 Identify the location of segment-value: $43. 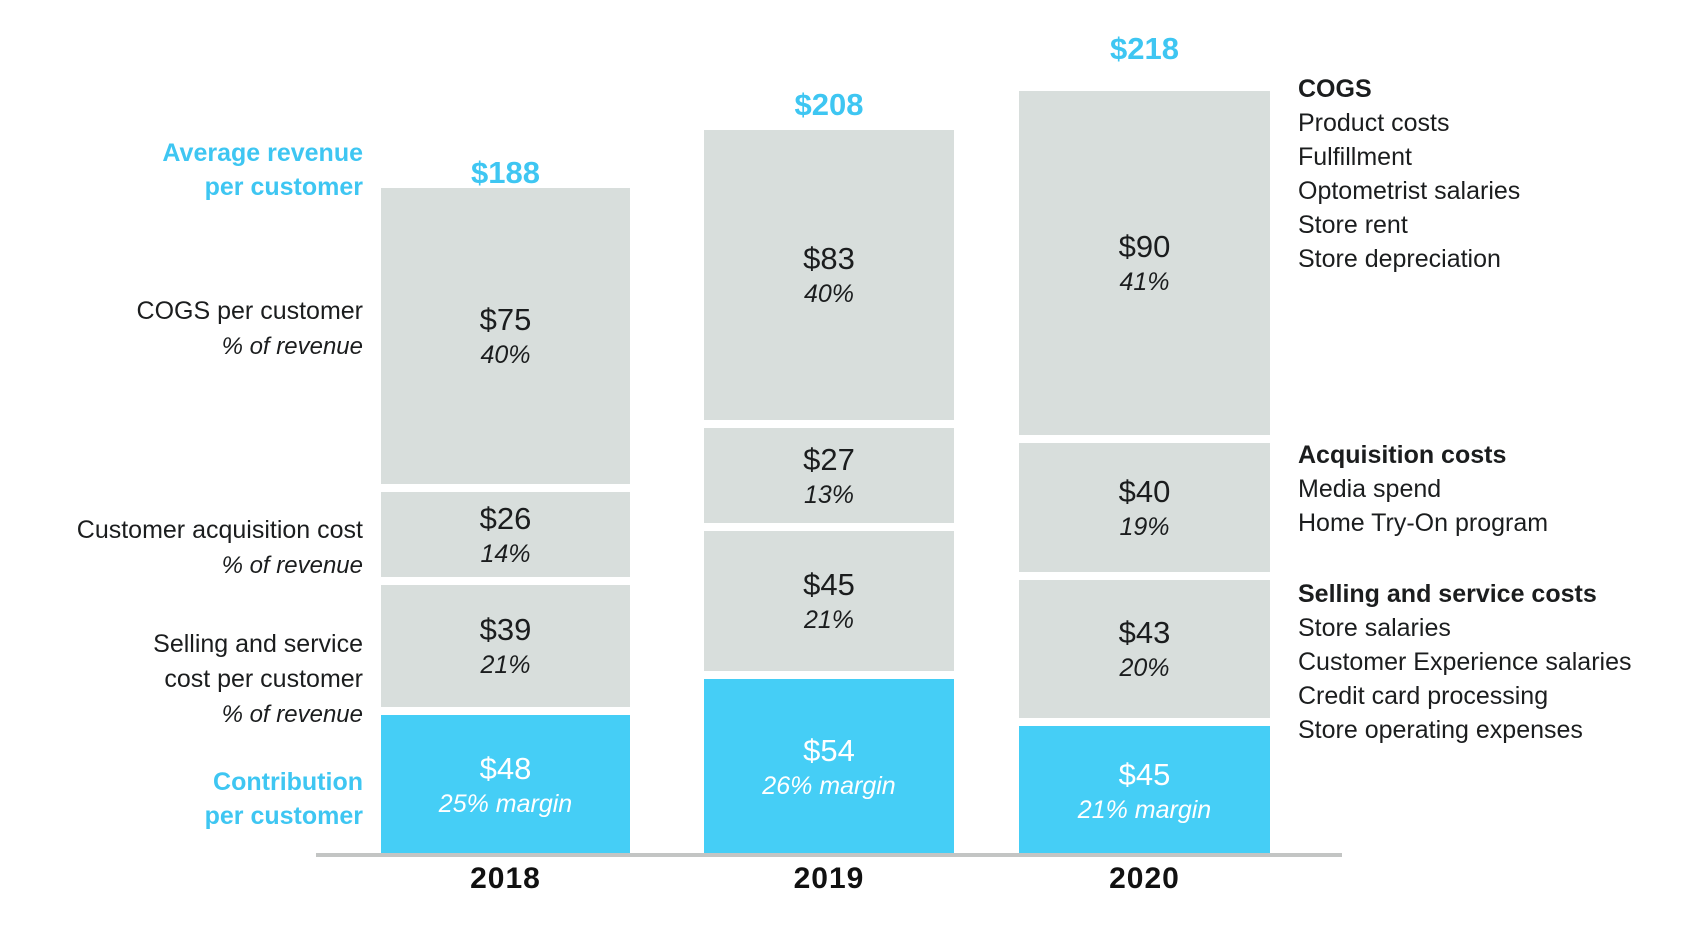
(1144, 632).